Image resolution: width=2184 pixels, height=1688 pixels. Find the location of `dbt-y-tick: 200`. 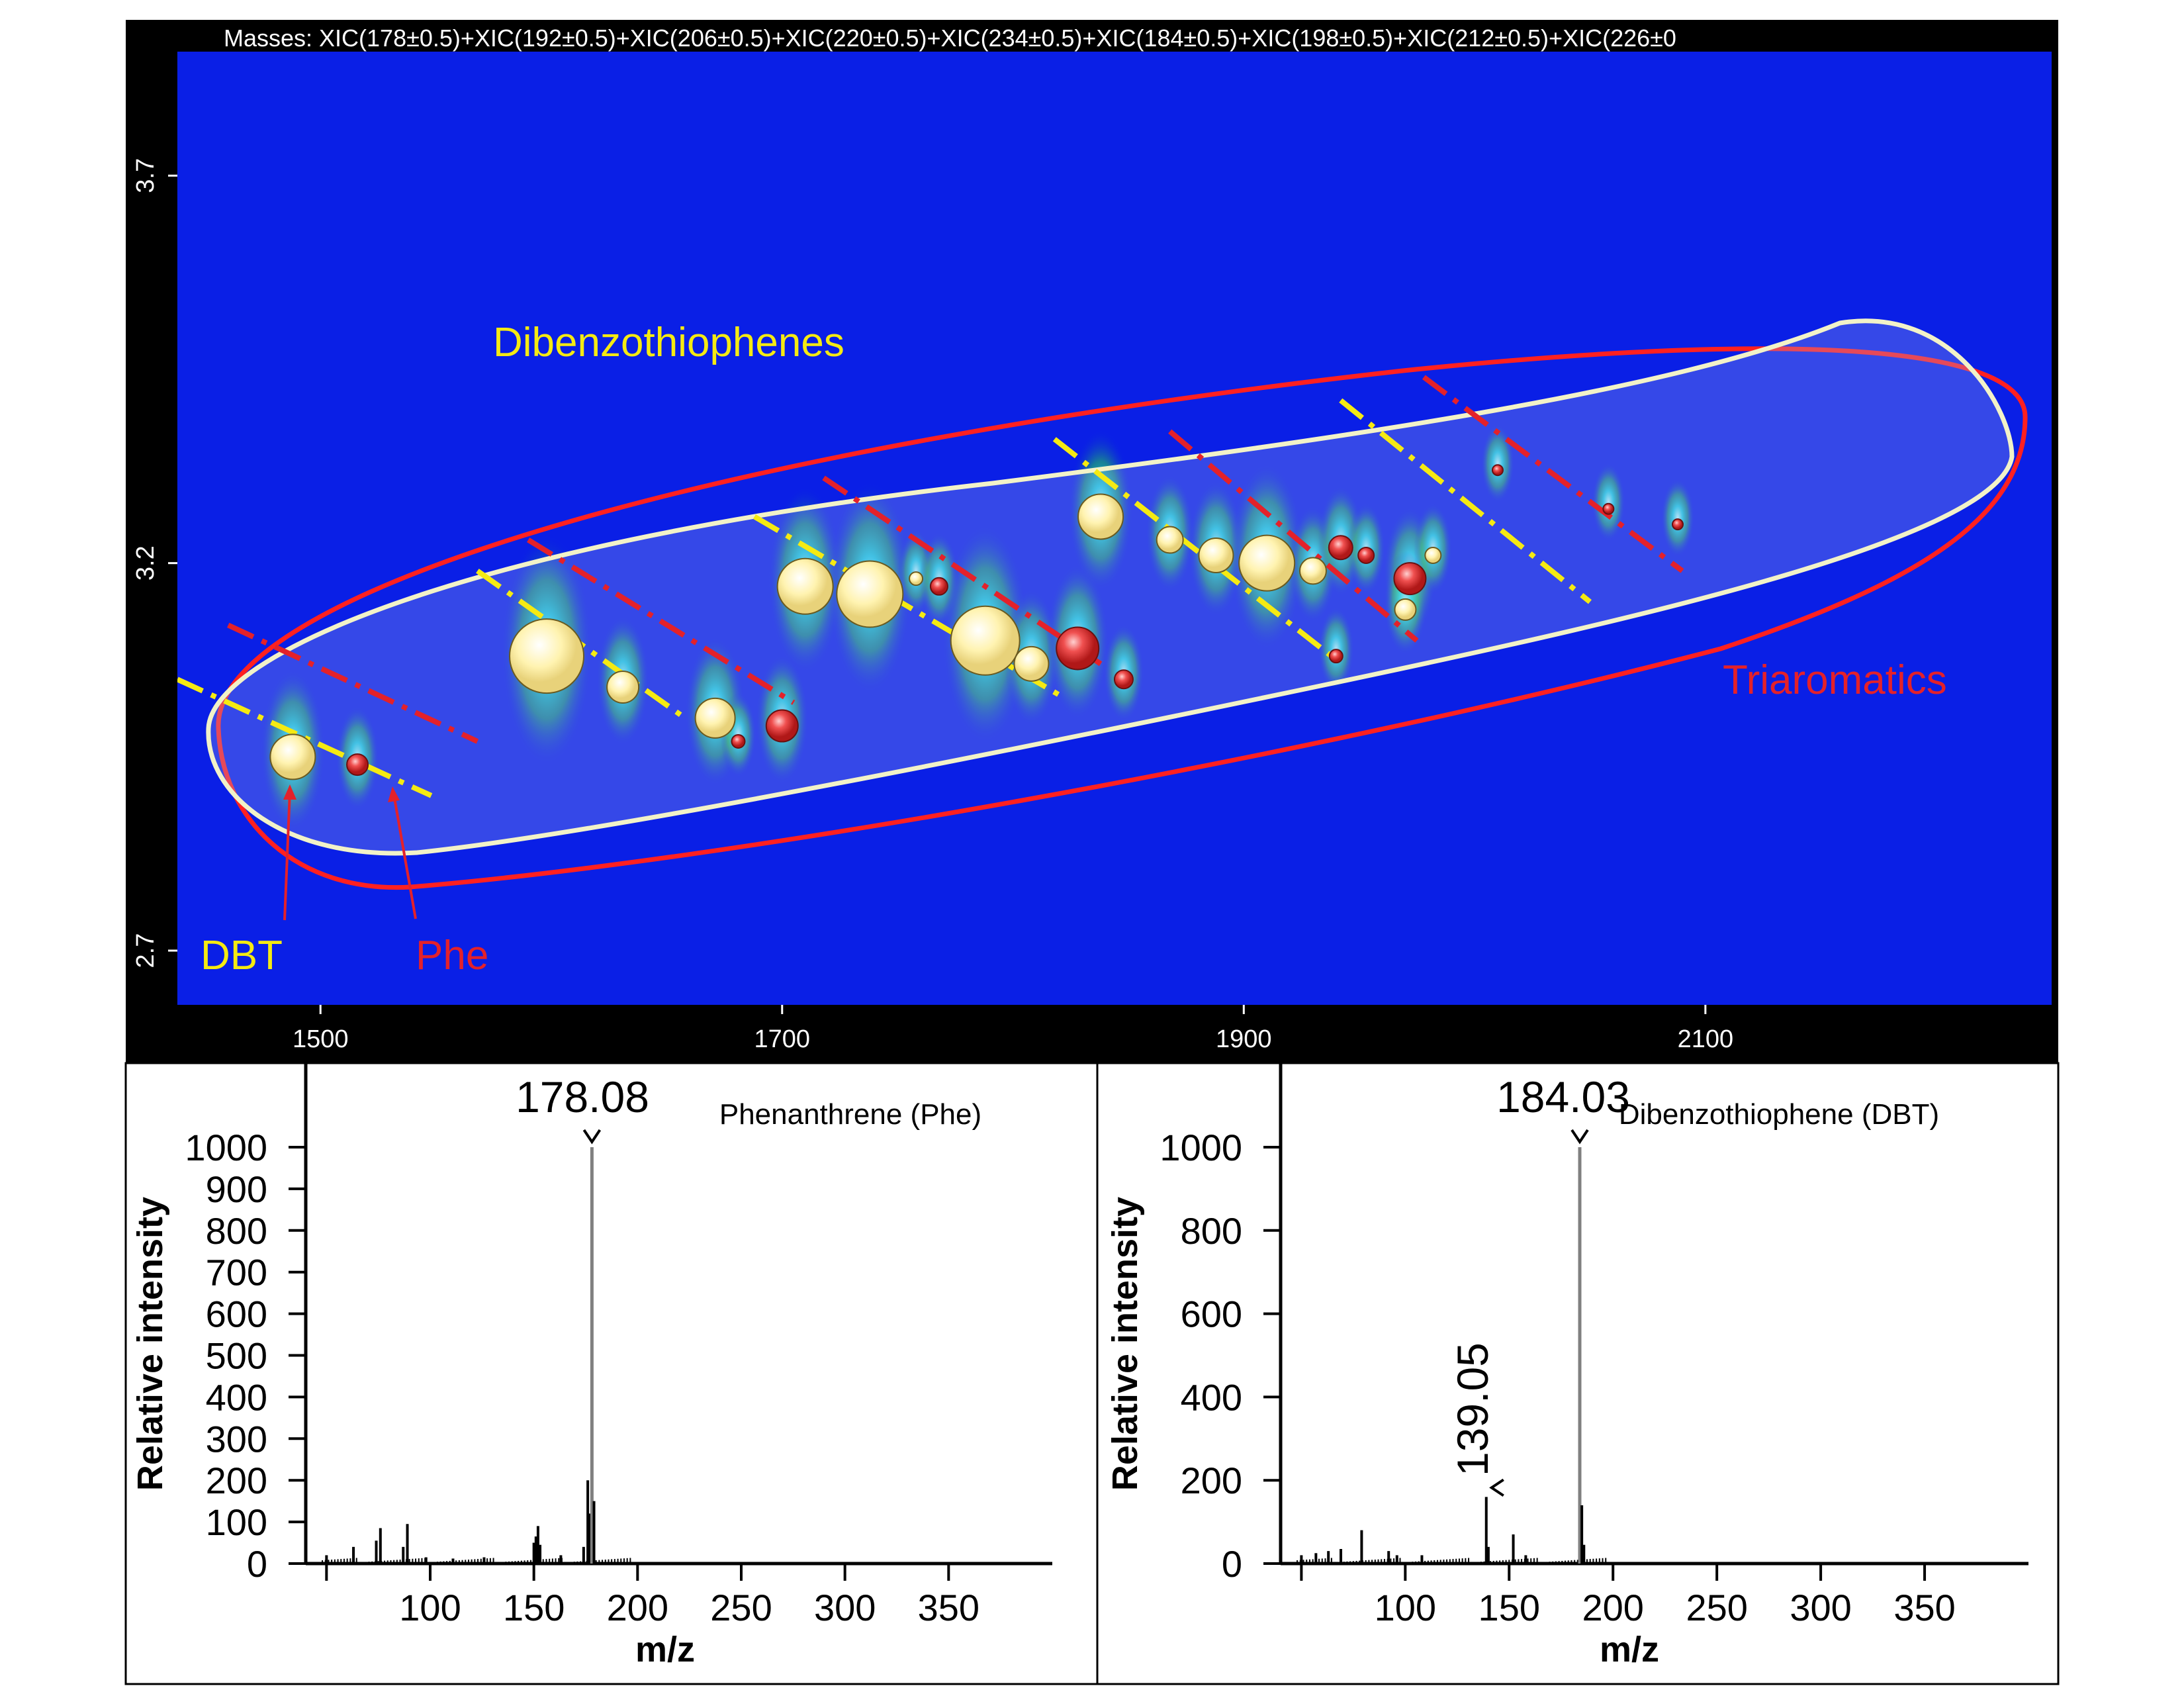

dbt-y-tick: 200 is located at coordinates (1211, 1480).